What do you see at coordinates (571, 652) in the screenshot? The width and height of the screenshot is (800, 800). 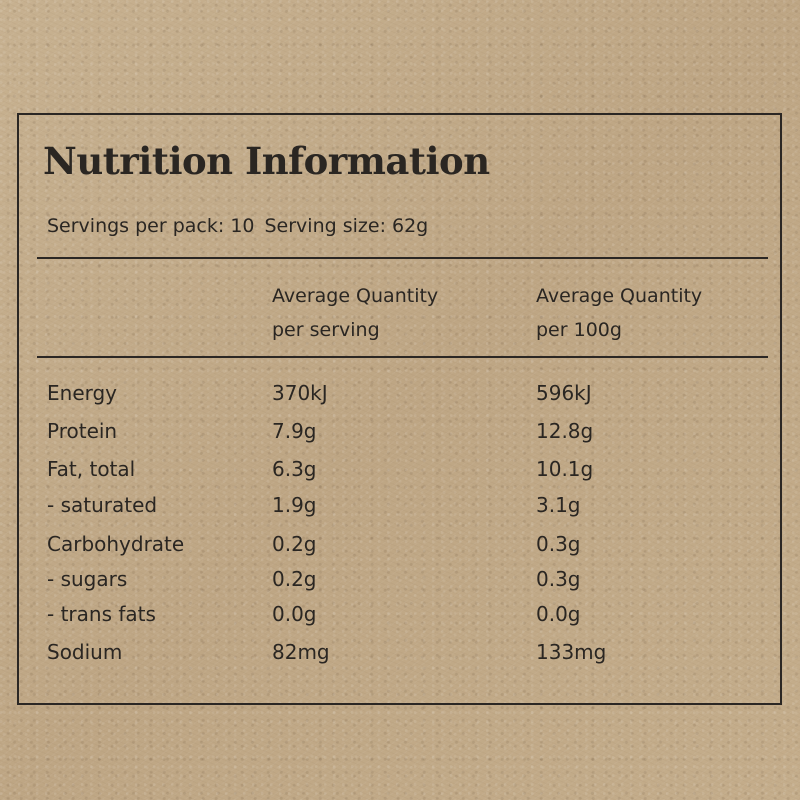 I see `per-100g-value: 133mg` at bounding box center [571, 652].